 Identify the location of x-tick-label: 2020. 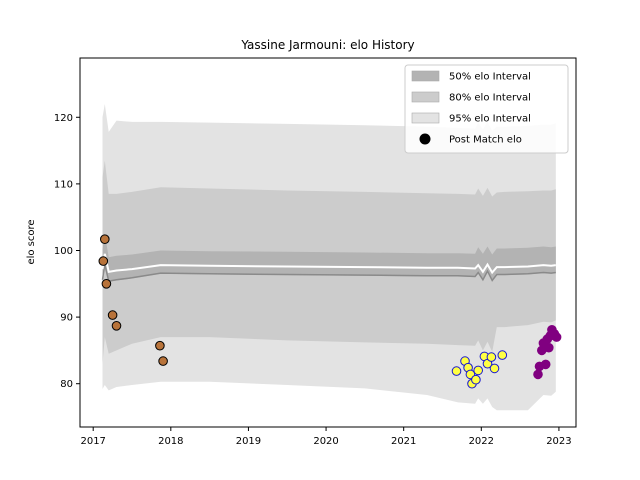
(325, 441).